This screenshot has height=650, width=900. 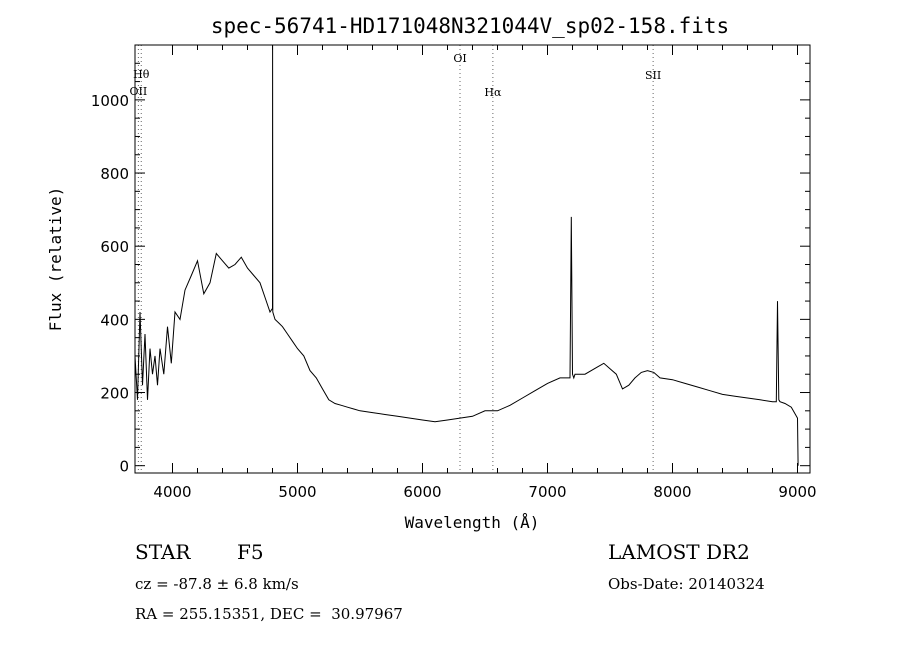 What do you see at coordinates (139, 91) in the screenshot?
I see `line-label: OII` at bounding box center [139, 91].